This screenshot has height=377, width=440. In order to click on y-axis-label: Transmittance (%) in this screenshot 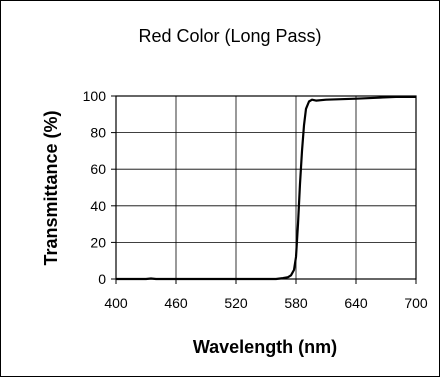, I will do `click(51, 187)`.